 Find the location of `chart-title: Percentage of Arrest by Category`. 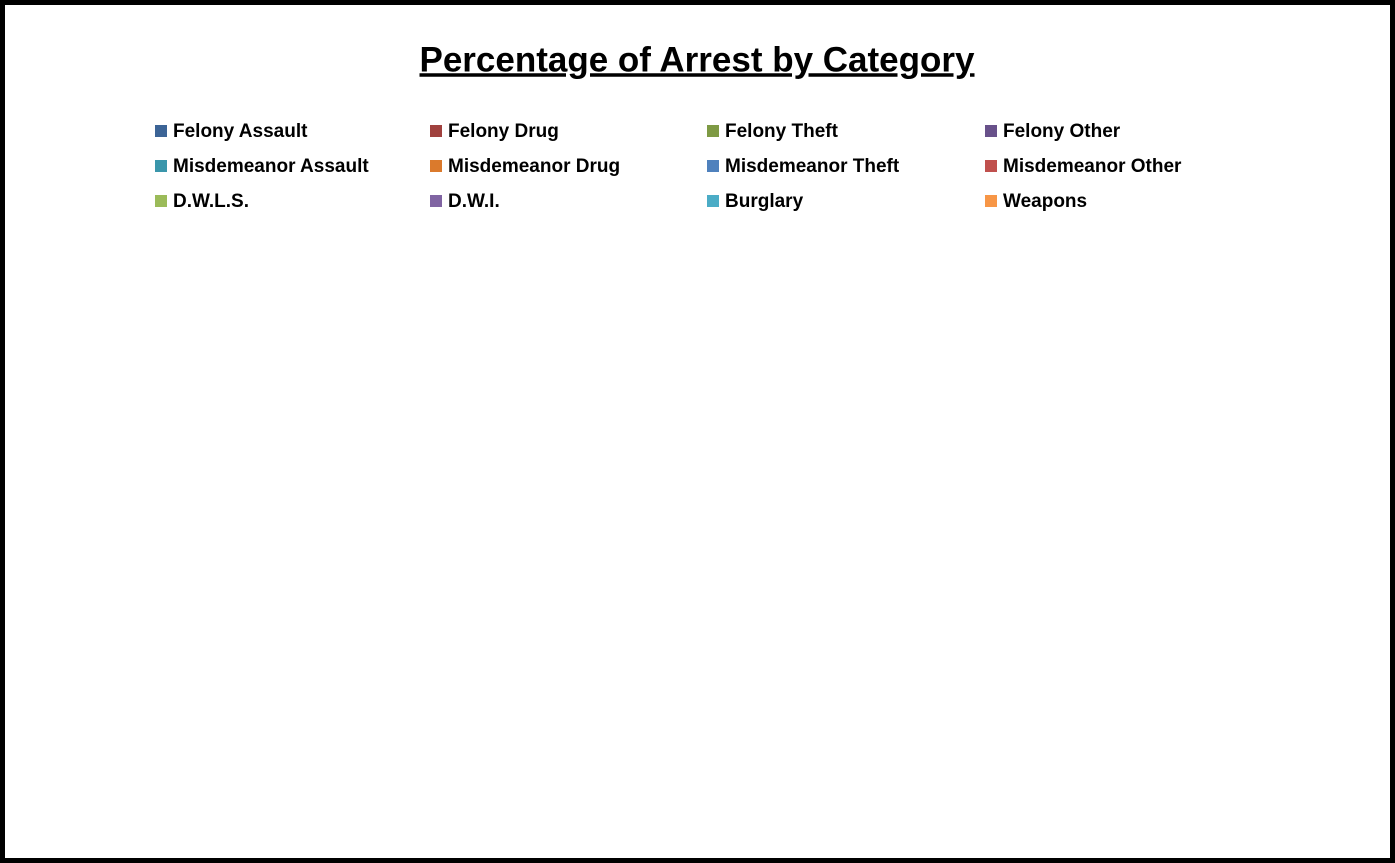

chart-title: Percentage of Arrest by Category is located at coordinates (698, 59).